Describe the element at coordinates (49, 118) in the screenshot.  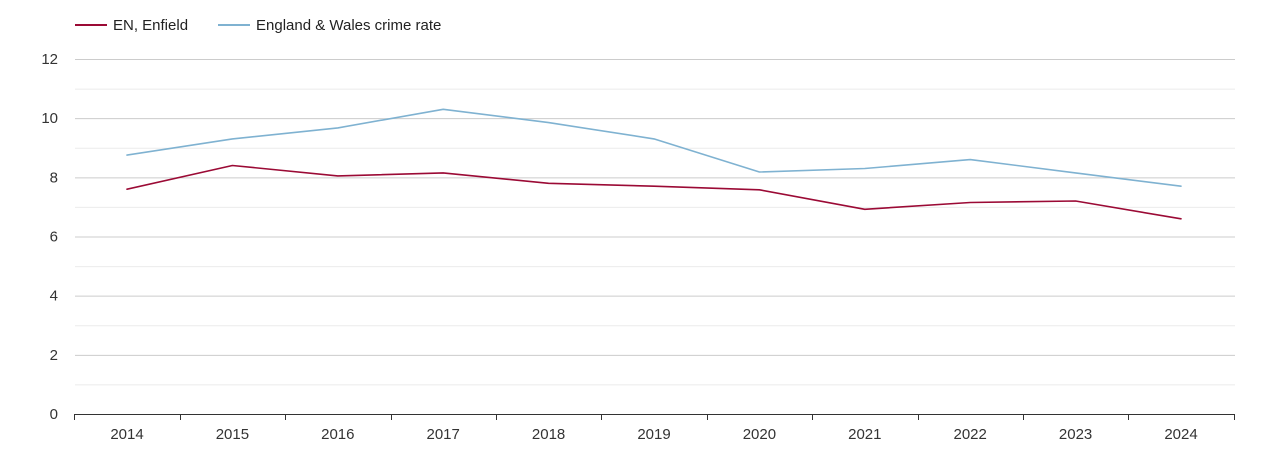
I see `y-tick-label-10: 10` at that location.